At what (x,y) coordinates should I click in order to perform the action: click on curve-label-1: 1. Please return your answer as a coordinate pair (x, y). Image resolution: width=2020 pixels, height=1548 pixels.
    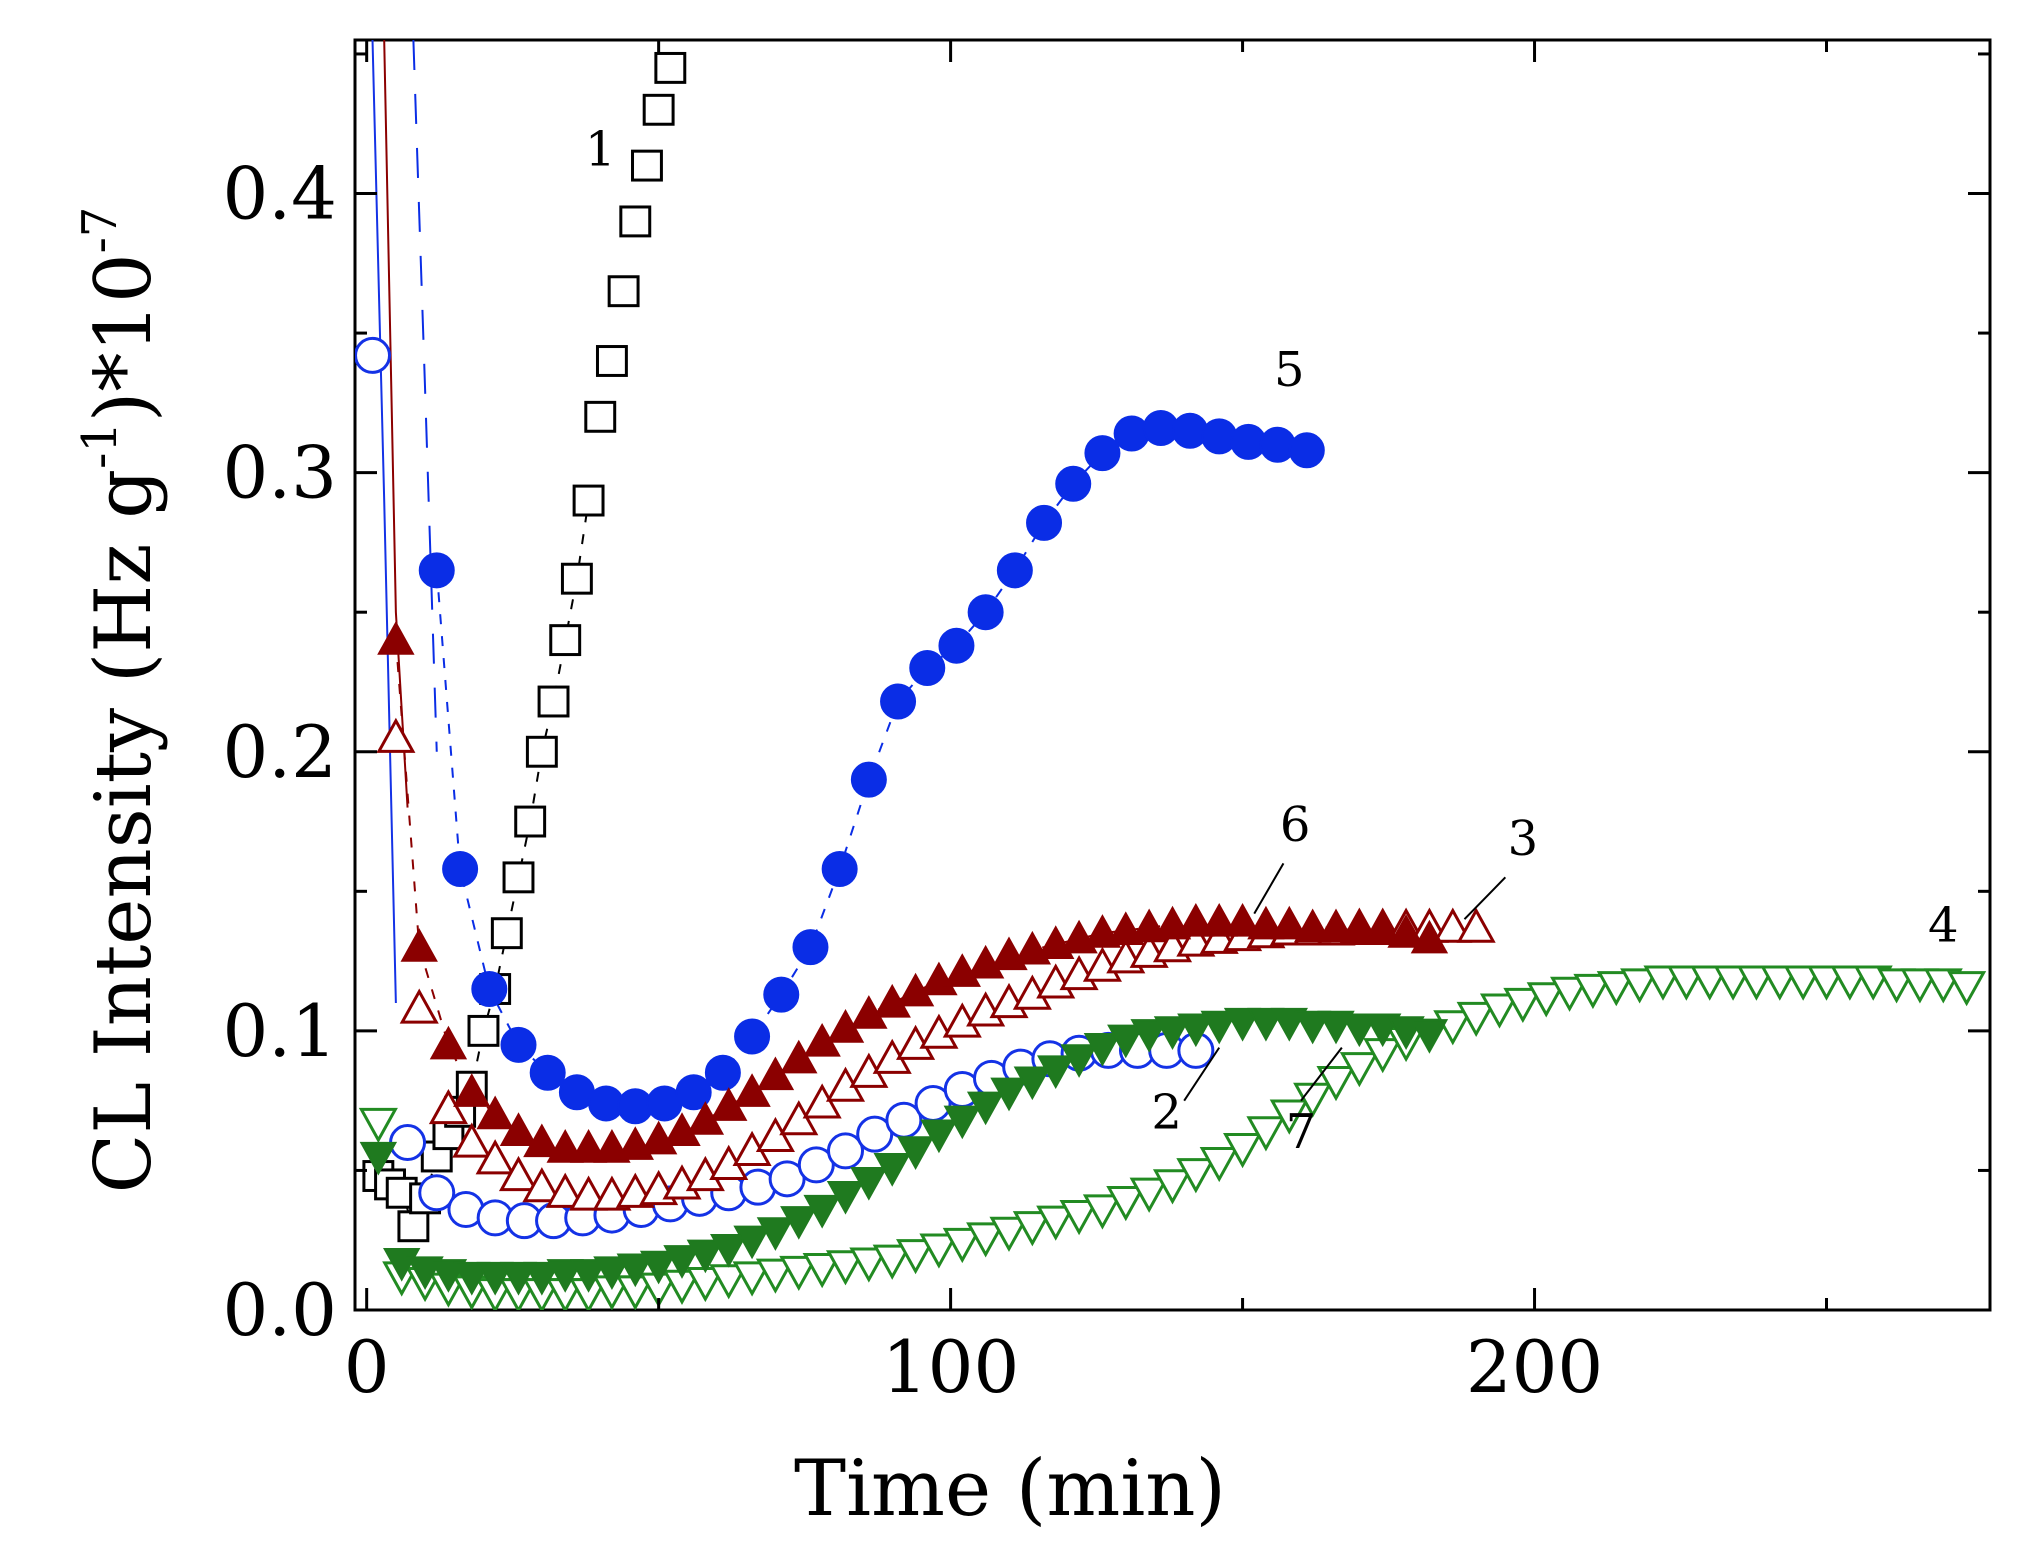
    Looking at the image, I should click on (600, 150).